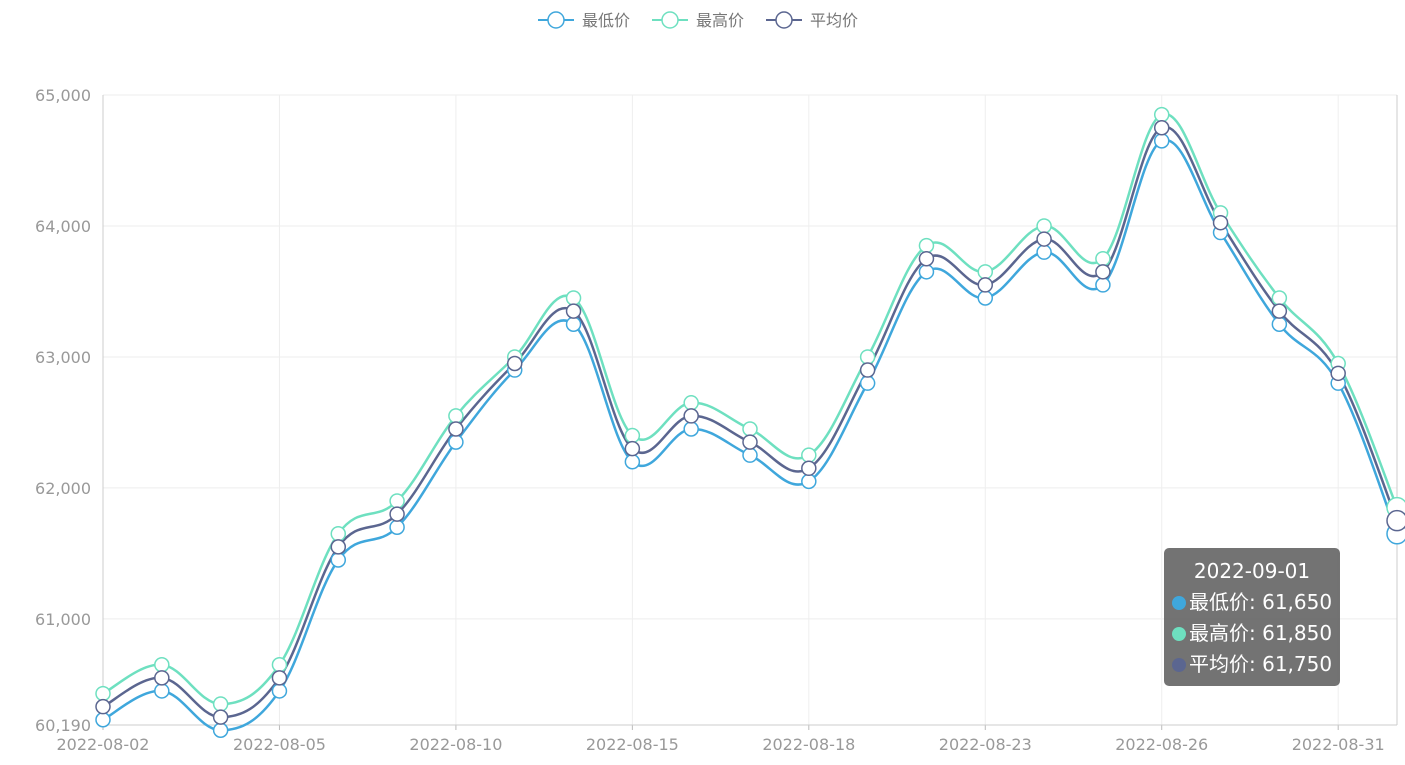 This screenshot has height=765, width=1405. What do you see at coordinates (556, 20) in the screenshot?
I see `legend-marker-low` at bounding box center [556, 20].